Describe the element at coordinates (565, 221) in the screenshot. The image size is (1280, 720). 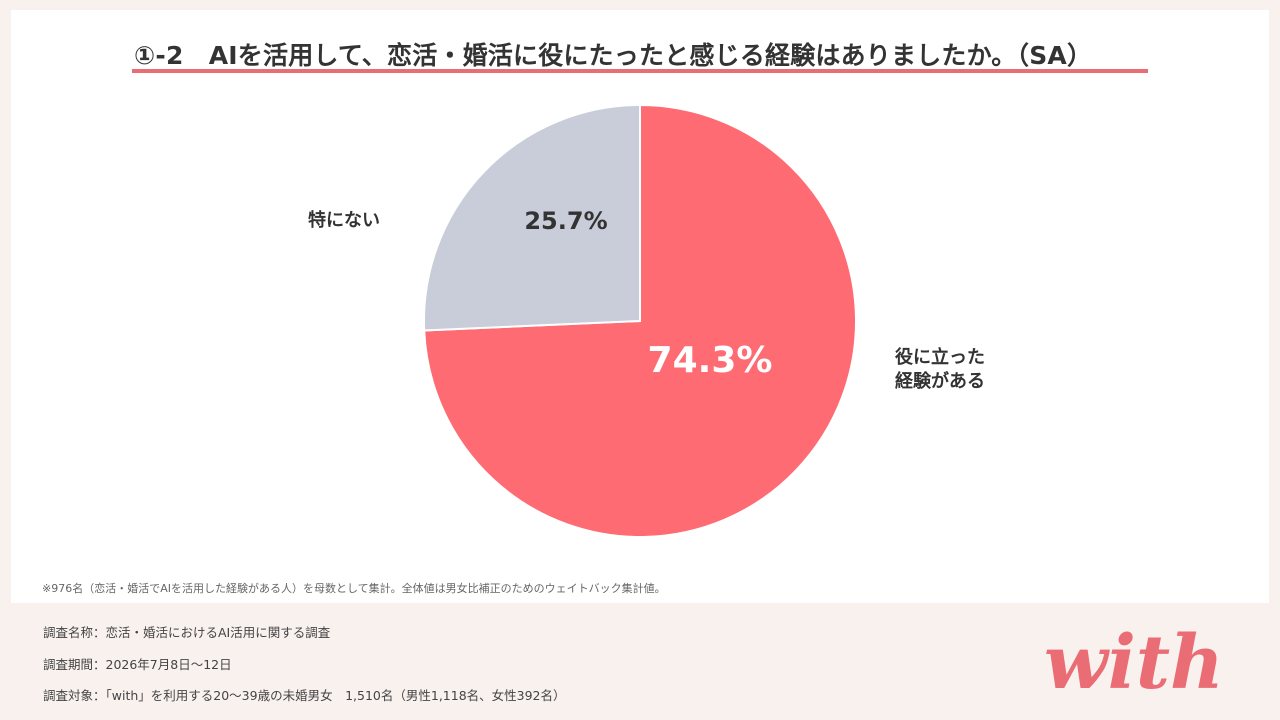
I see `slice-percent-label-1: 25.7%` at that location.